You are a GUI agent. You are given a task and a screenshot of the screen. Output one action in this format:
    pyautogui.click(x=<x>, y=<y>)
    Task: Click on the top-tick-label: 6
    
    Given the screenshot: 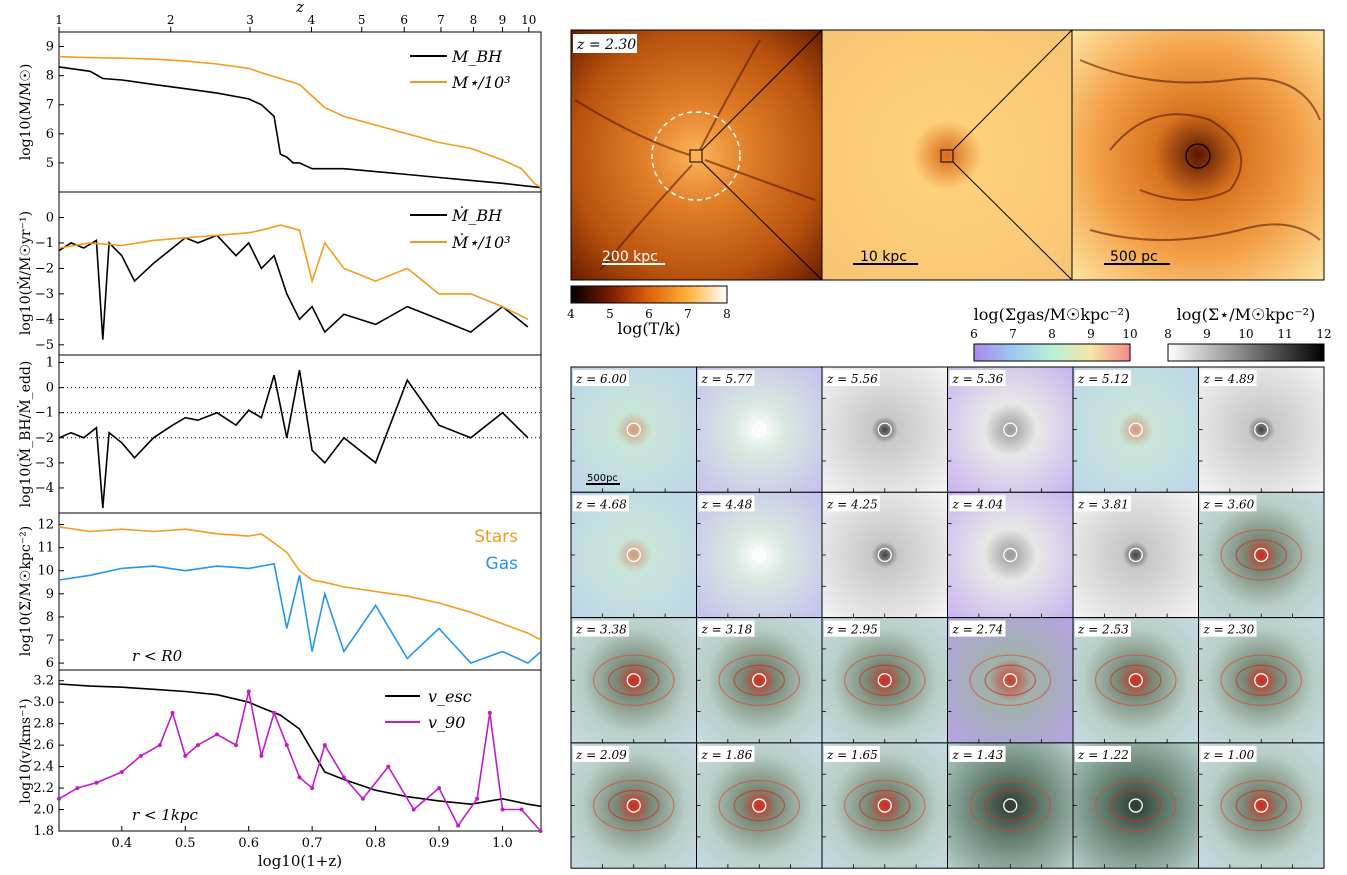 What is the action you would take?
    pyautogui.click(x=404, y=20)
    